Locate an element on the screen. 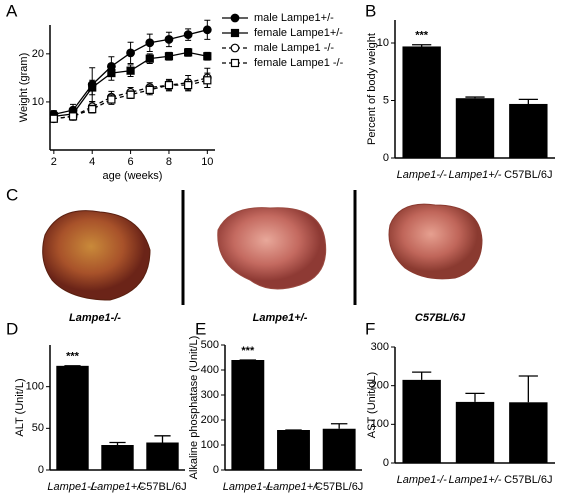 The height and width of the screenshot is (500, 563). y-tick-label: 500 is located at coordinates (210, 345).